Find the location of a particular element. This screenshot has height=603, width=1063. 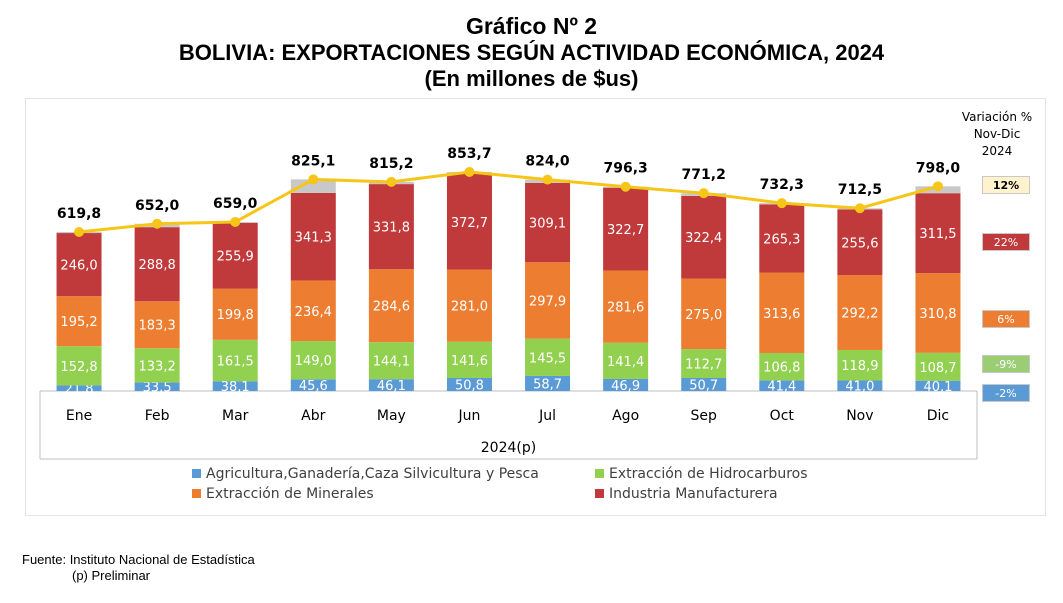

x-tick-label: Feb is located at coordinates (157, 416).